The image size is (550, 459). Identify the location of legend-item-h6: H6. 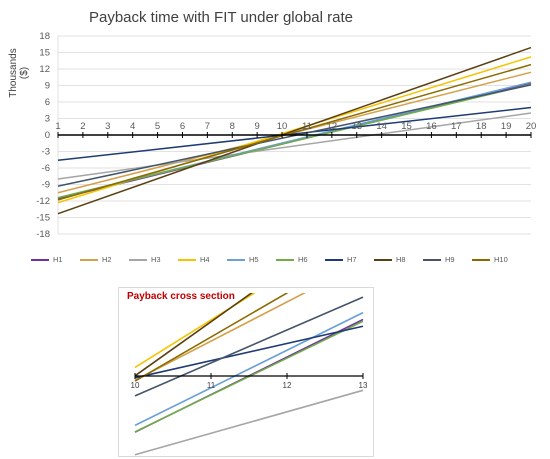
(292, 259).